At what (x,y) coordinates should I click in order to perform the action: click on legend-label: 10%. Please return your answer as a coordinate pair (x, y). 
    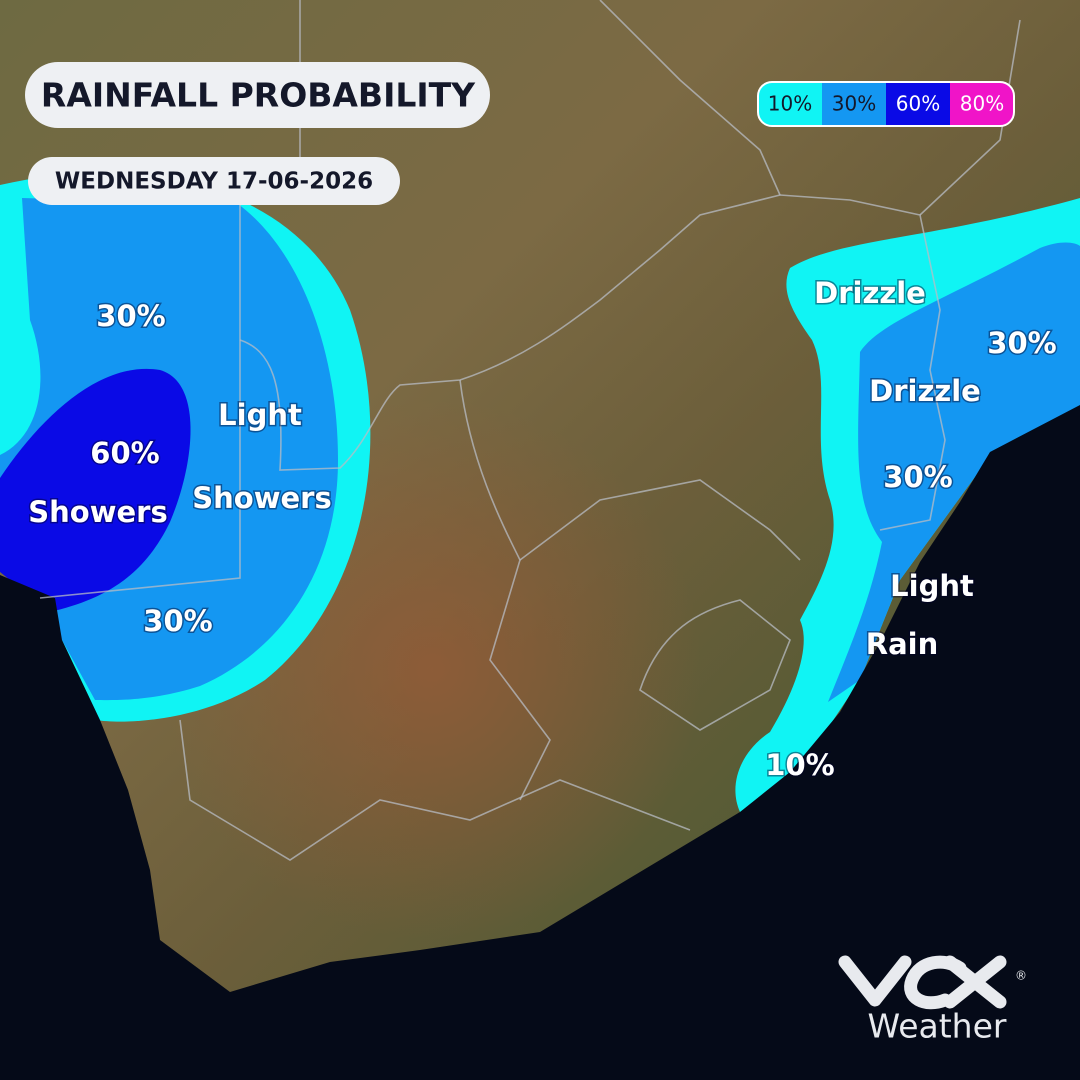
    Looking at the image, I should click on (790, 104).